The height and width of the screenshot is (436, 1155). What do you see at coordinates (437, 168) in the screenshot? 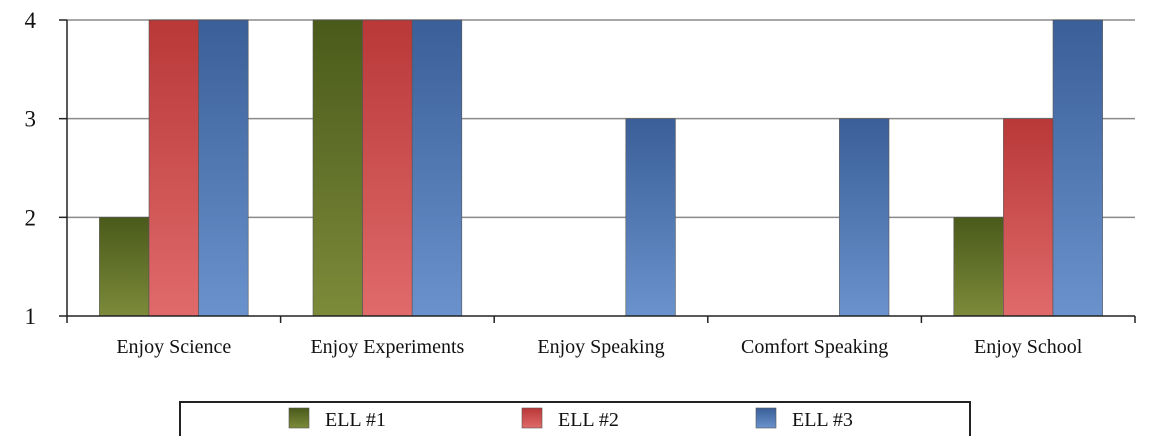
I see `bar-3-enjoy-experiments` at bounding box center [437, 168].